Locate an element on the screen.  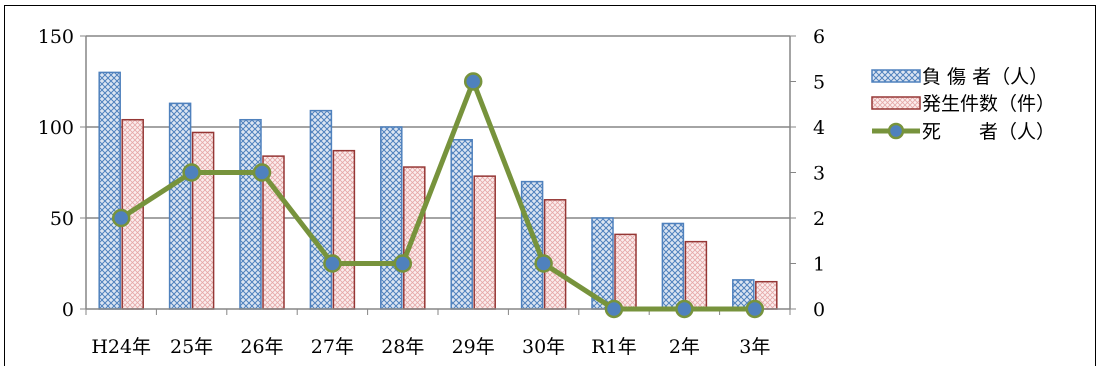
right-tick-label-6: 6 is located at coordinates (819, 37).